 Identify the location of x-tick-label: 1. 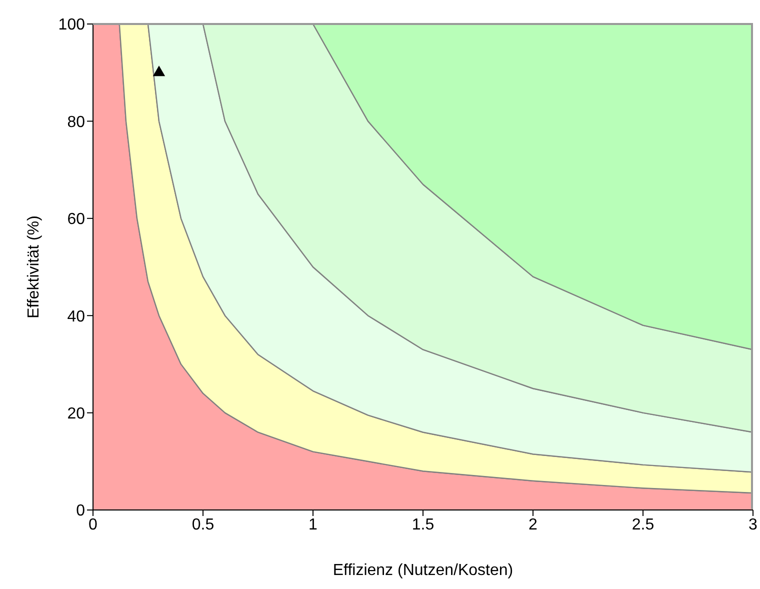
(313, 525).